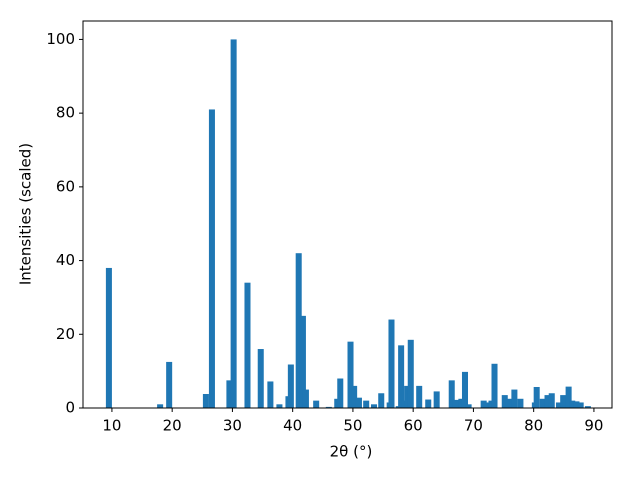 This screenshot has width=640, height=480. I want to click on x-axis-label: 2θ (°), so click(351, 452).